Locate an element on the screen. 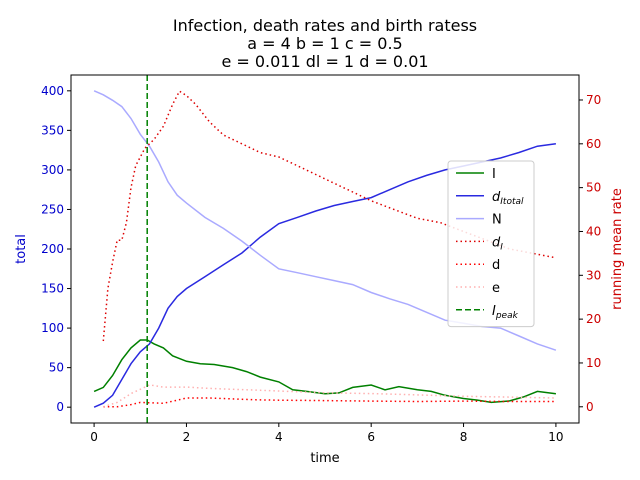 This screenshot has width=640, height=480. legend-label: dItotal is located at coordinates (508, 198).